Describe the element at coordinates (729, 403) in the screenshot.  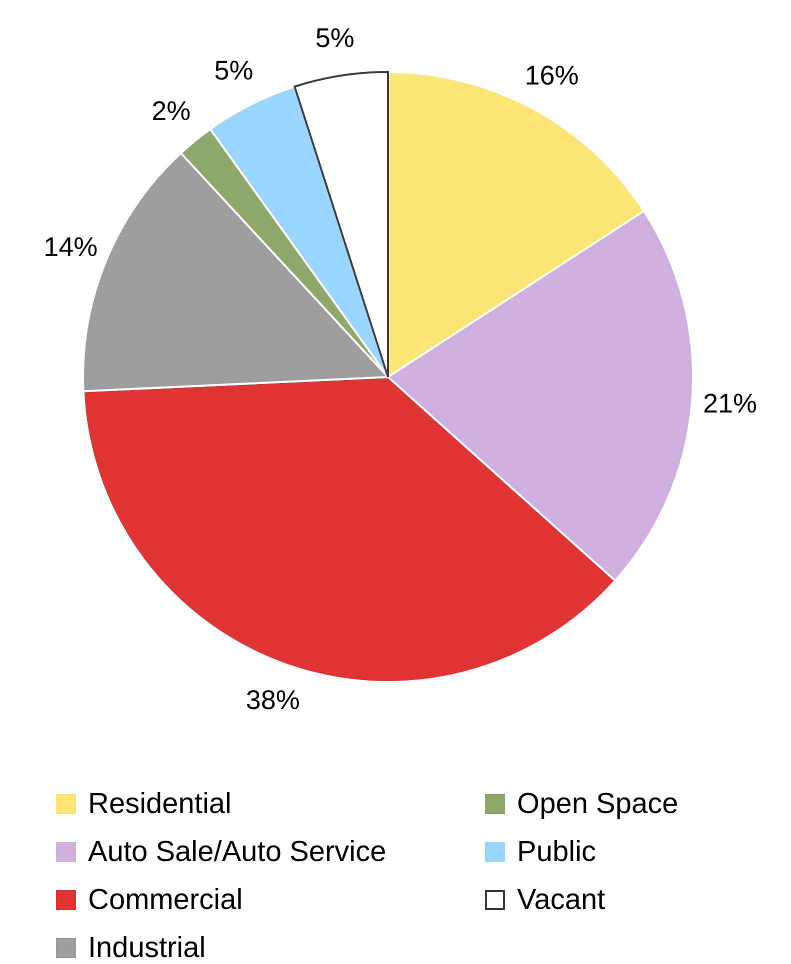
I see `data-label: 21%` at that location.